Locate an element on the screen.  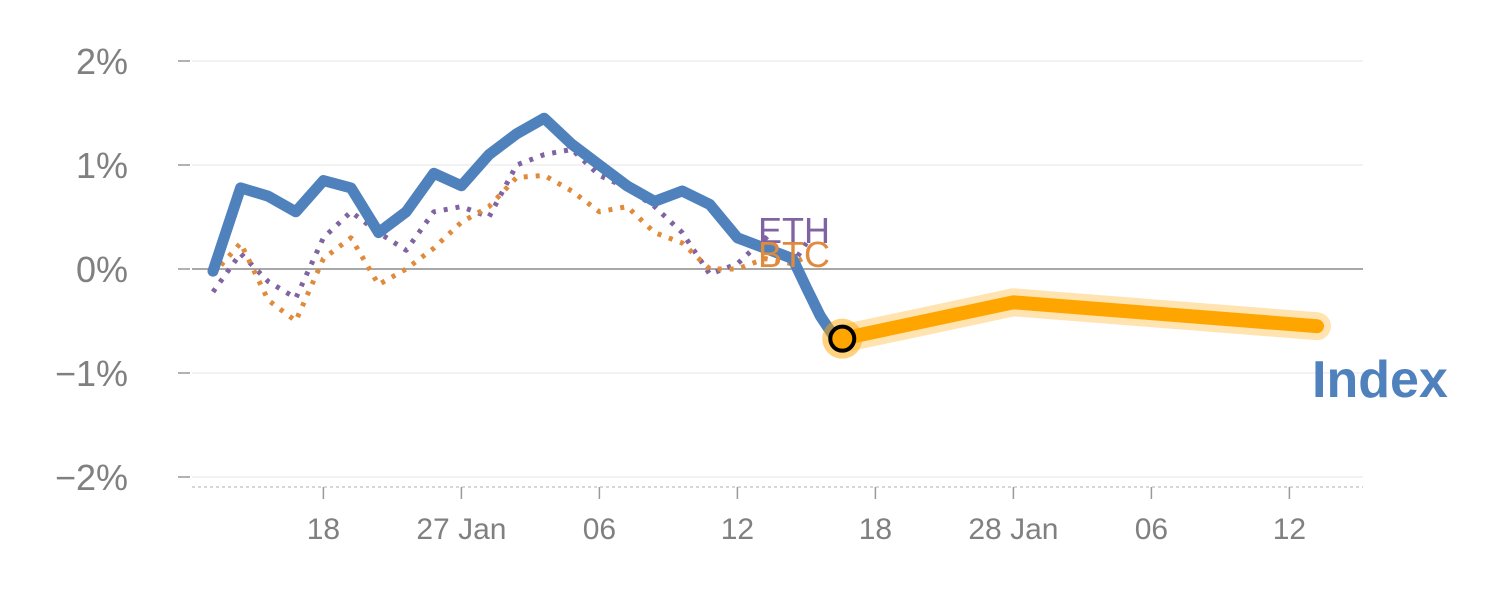
y-tick-label: 1% is located at coordinates (102, 165).